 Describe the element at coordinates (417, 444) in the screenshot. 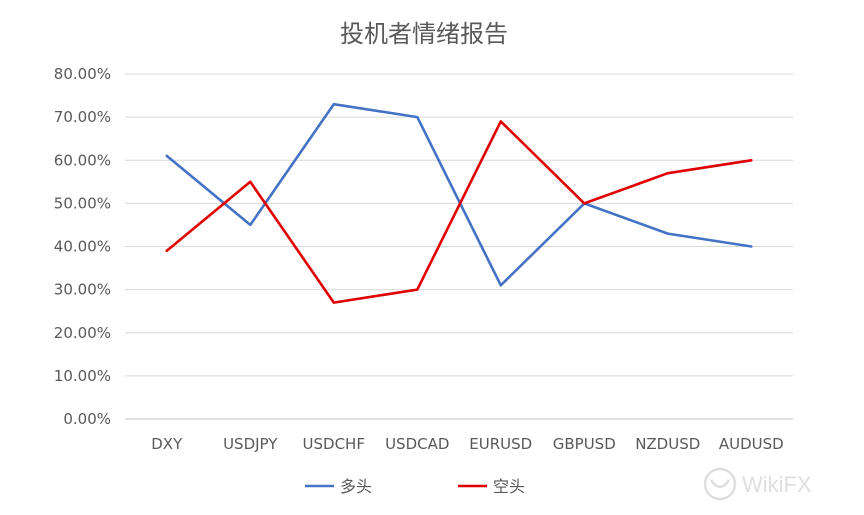

I see `x-tick-label: USDCAD` at that location.